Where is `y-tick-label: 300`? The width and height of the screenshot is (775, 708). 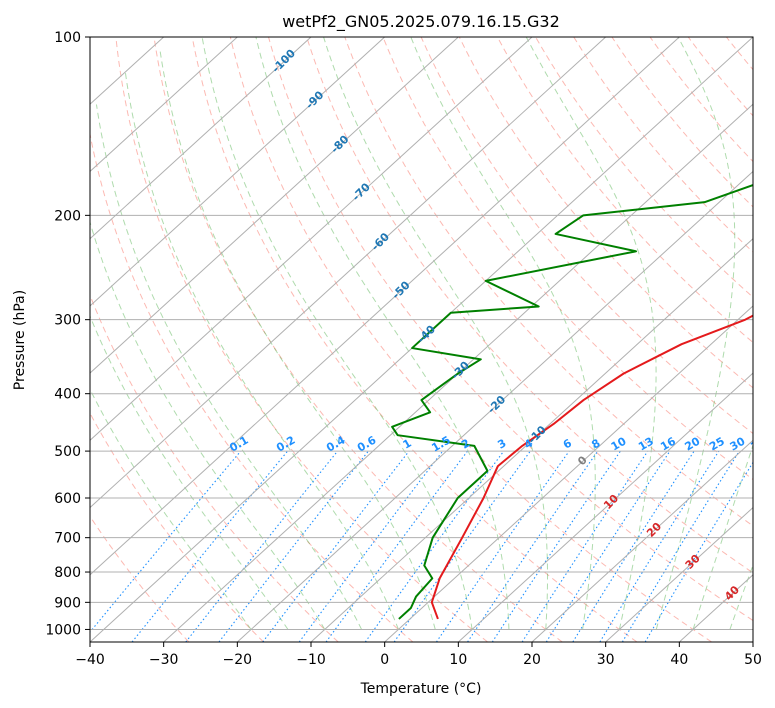
y-tick-label: 300 is located at coordinates (67, 321).